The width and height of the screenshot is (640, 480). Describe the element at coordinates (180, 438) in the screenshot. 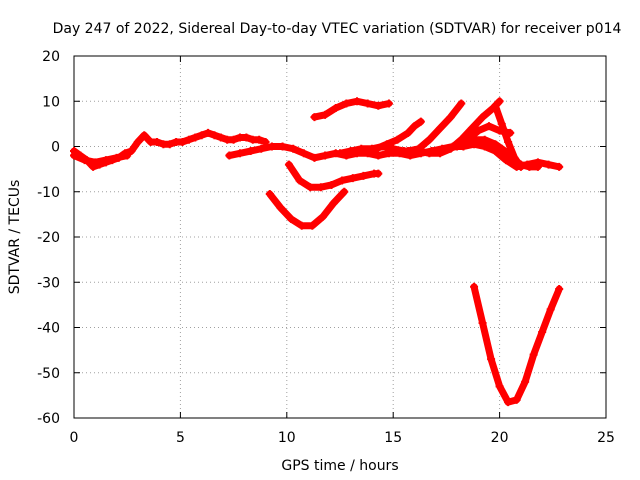

I see `x-tick-label: 5` at that location.